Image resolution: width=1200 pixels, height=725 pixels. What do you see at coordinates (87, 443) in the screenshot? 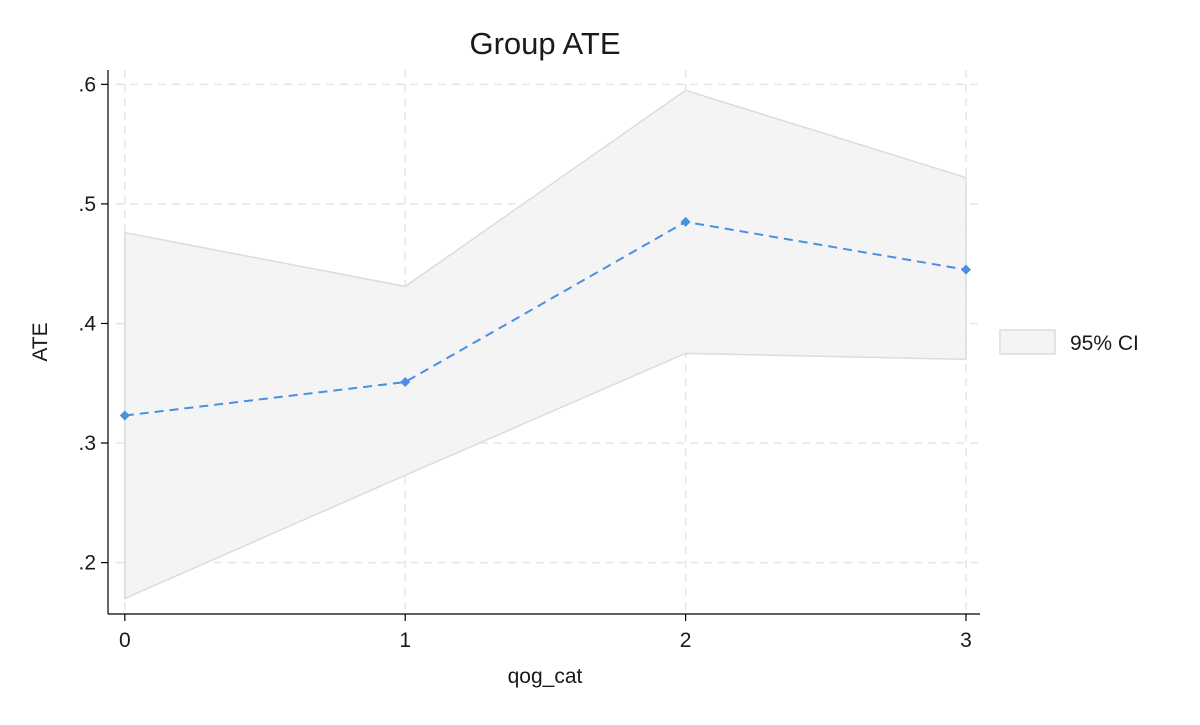
I see `y-tick-label-1: .3` at bounding box center [87, 443].